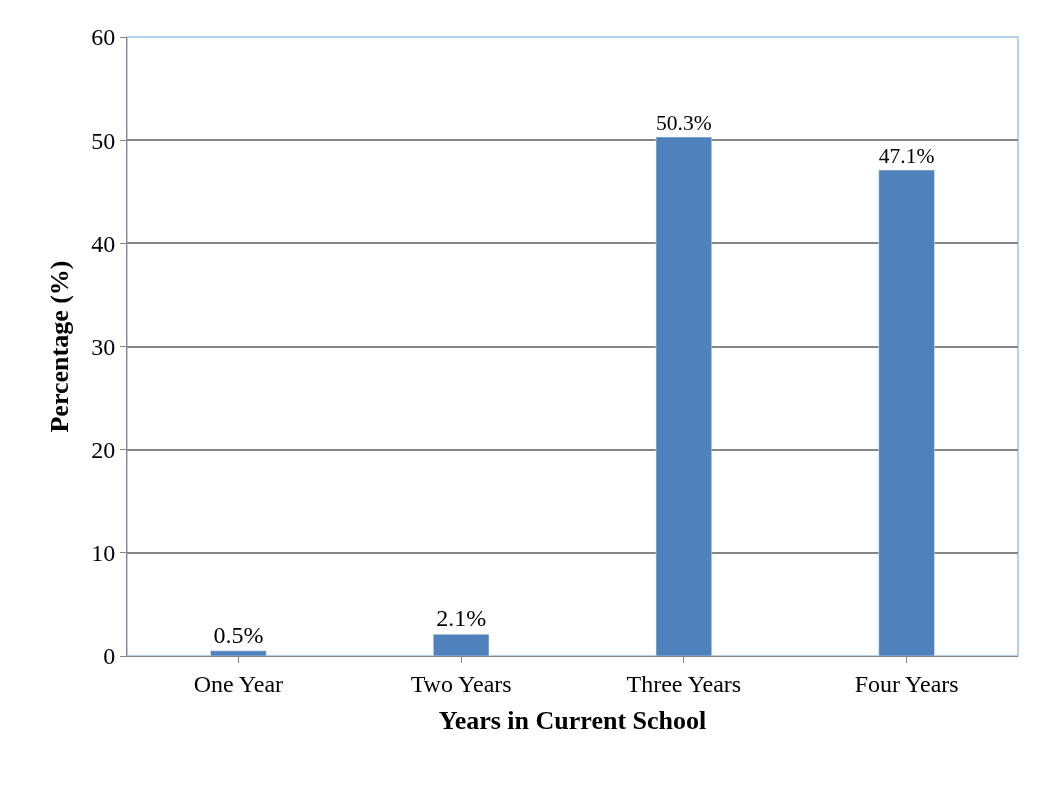 Image resolution: width=1041 pixels, height=785 pixels. I want to click on x-tick-label: Two Years, so click(461, 683).